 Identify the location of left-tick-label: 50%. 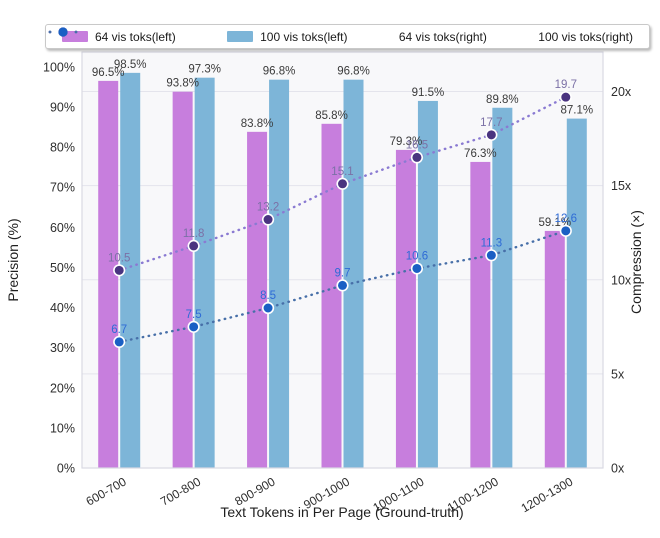
(62, 268).